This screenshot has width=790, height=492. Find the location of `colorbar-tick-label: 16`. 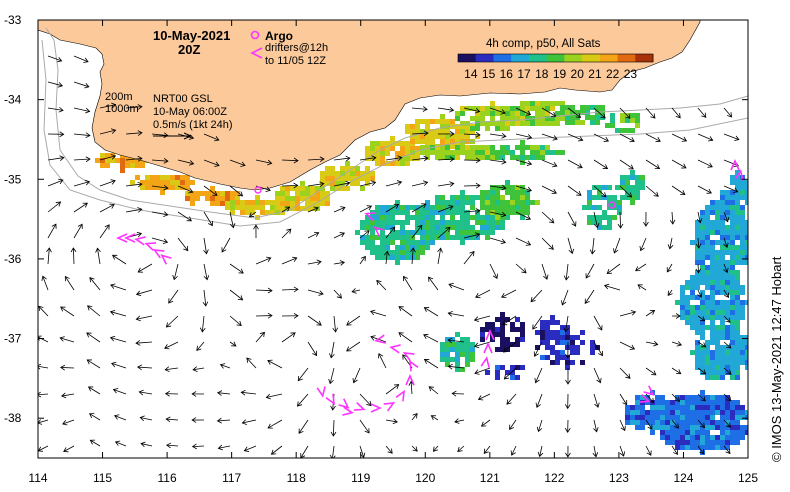

colorbar-tick-label: 16 is located at coordinates (507, 74).